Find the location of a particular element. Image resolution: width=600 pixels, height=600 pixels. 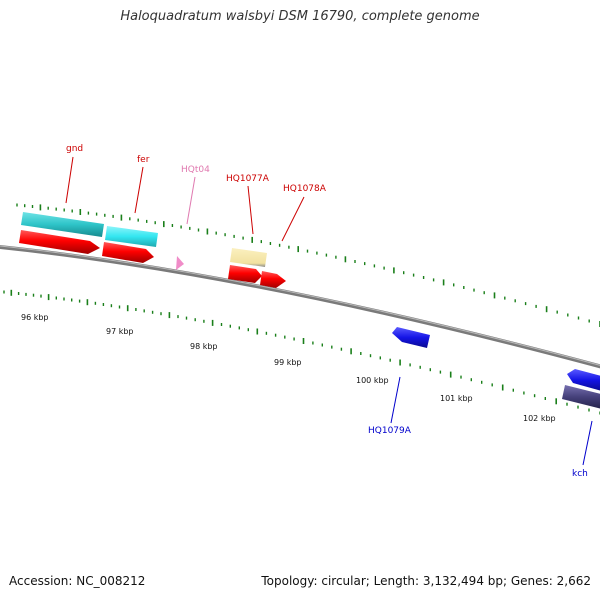

leader-hq1077a is located at coordinates (250, 210).